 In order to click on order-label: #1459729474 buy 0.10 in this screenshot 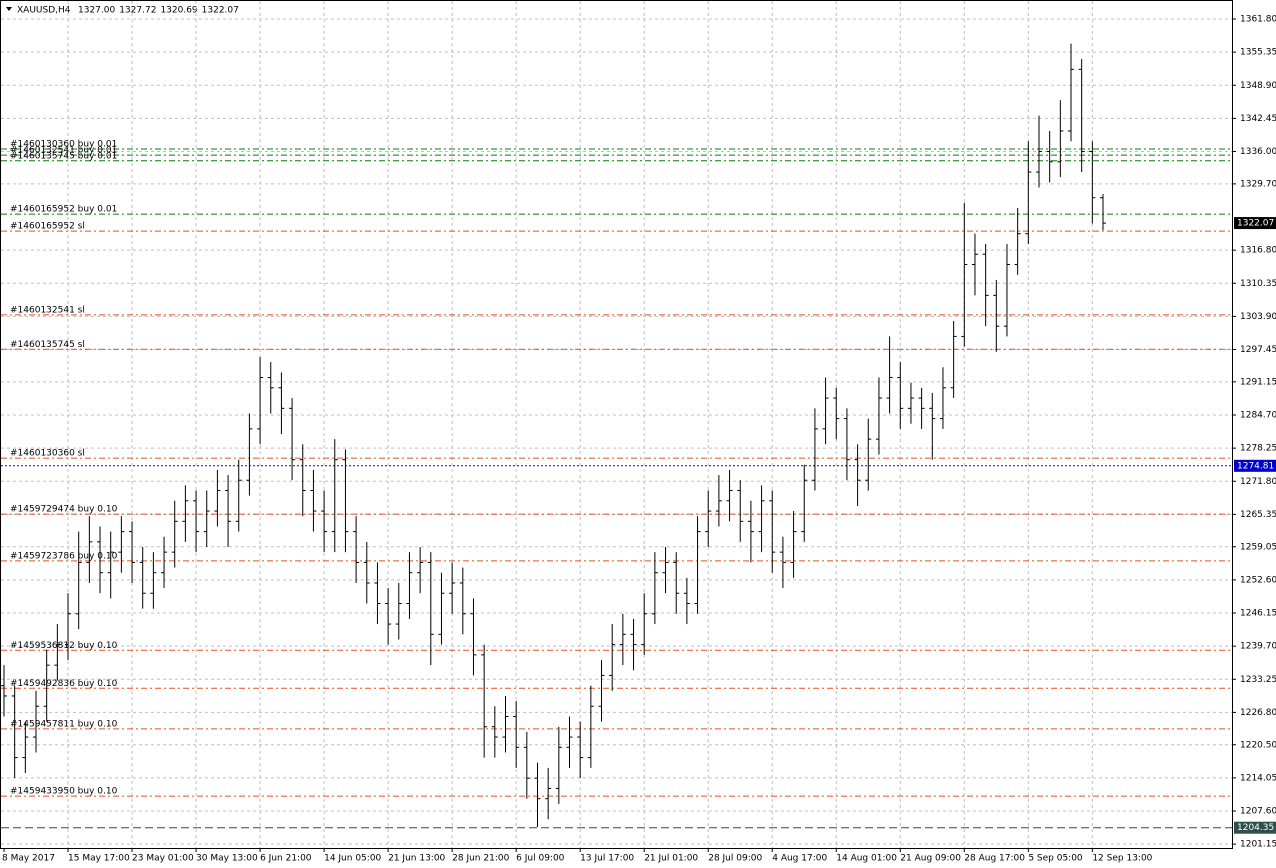, I will do `click(64, 510)`.